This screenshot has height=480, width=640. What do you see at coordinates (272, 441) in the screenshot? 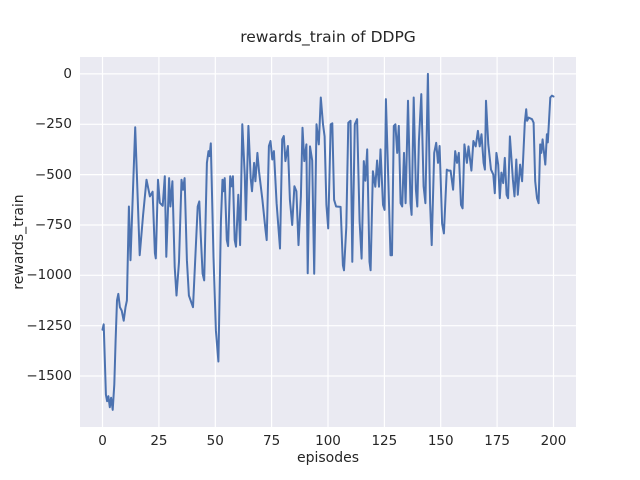
I see `x-tick-label: 75` at bounding box center [272, 441].